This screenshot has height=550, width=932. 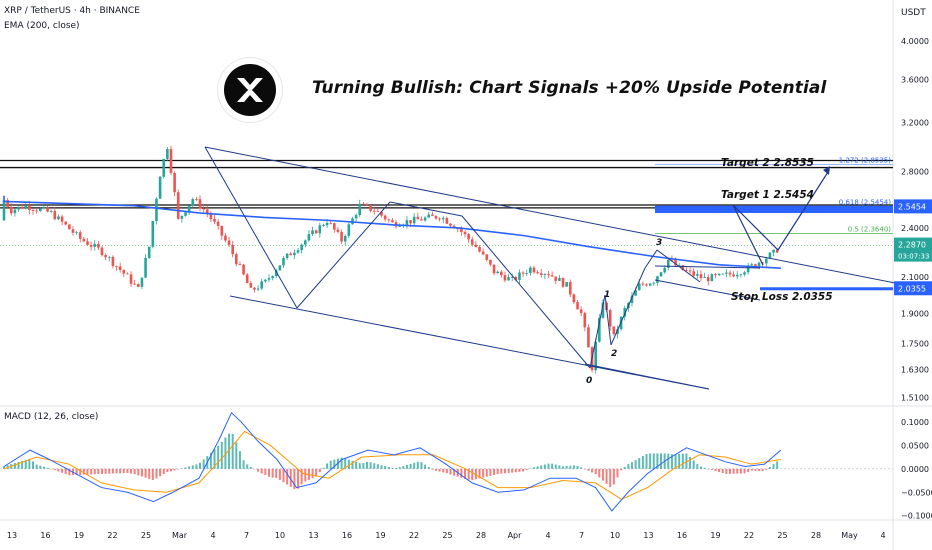 What do you see at coordinates (913, 249) in the screenshot?
I see `current-price-badge` at bounding box center [913, 249].